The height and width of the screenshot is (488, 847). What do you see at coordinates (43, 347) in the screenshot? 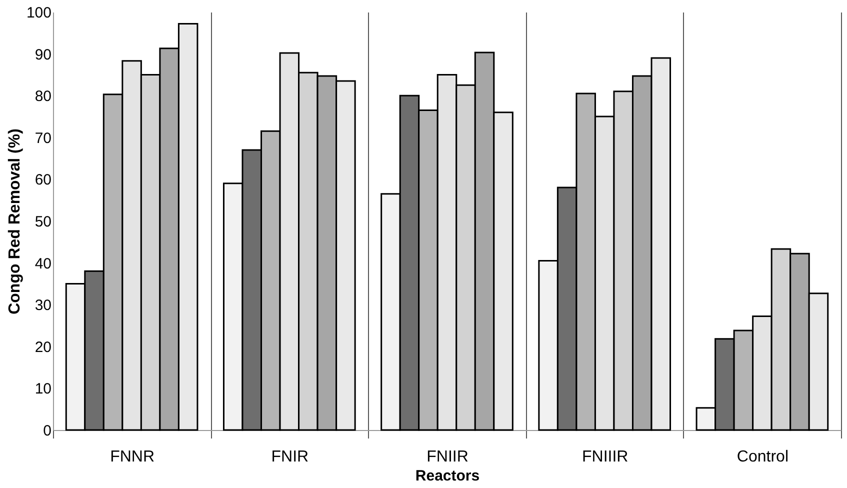
I see `y-tick-label: 20` at bounding box center [43, 347].